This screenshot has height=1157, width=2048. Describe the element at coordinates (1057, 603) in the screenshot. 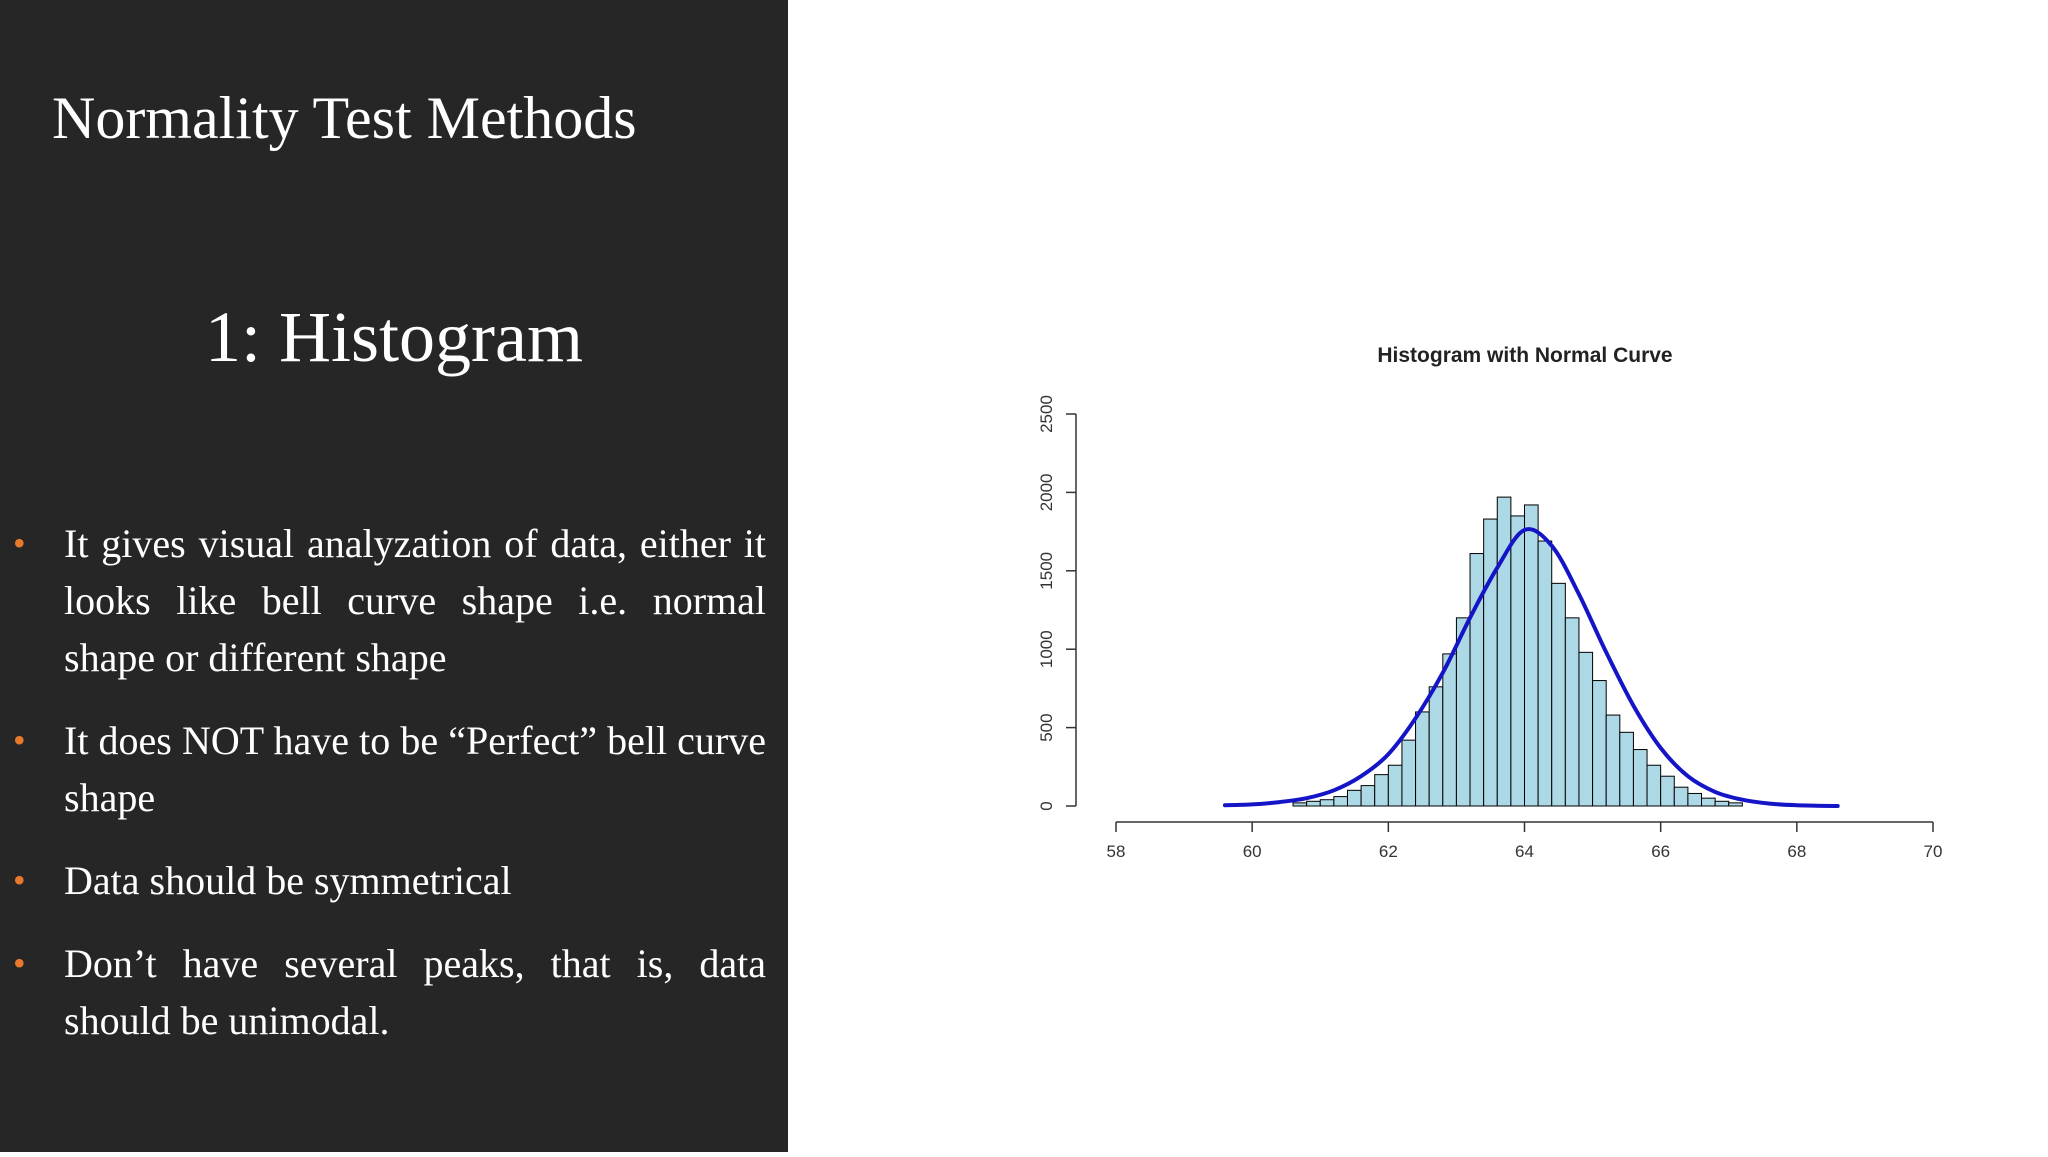

I see `y-axis: 0 500 1000 1500 2000 2500` at that location.